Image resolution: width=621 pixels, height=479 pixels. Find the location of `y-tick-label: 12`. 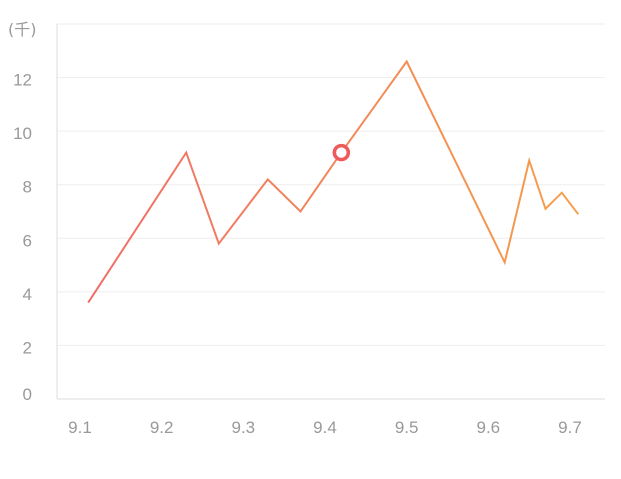

y-tick-label: 12 is located at coordinates (22, 80).